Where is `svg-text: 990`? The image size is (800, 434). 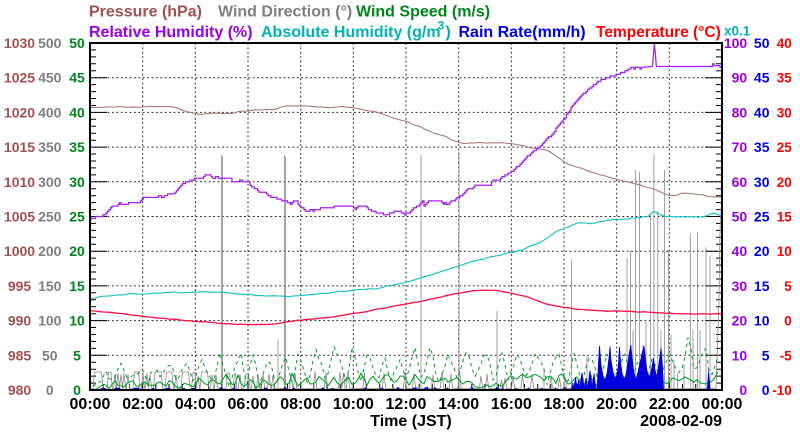
svg-text: 990 is located at coordinates (20, 321).